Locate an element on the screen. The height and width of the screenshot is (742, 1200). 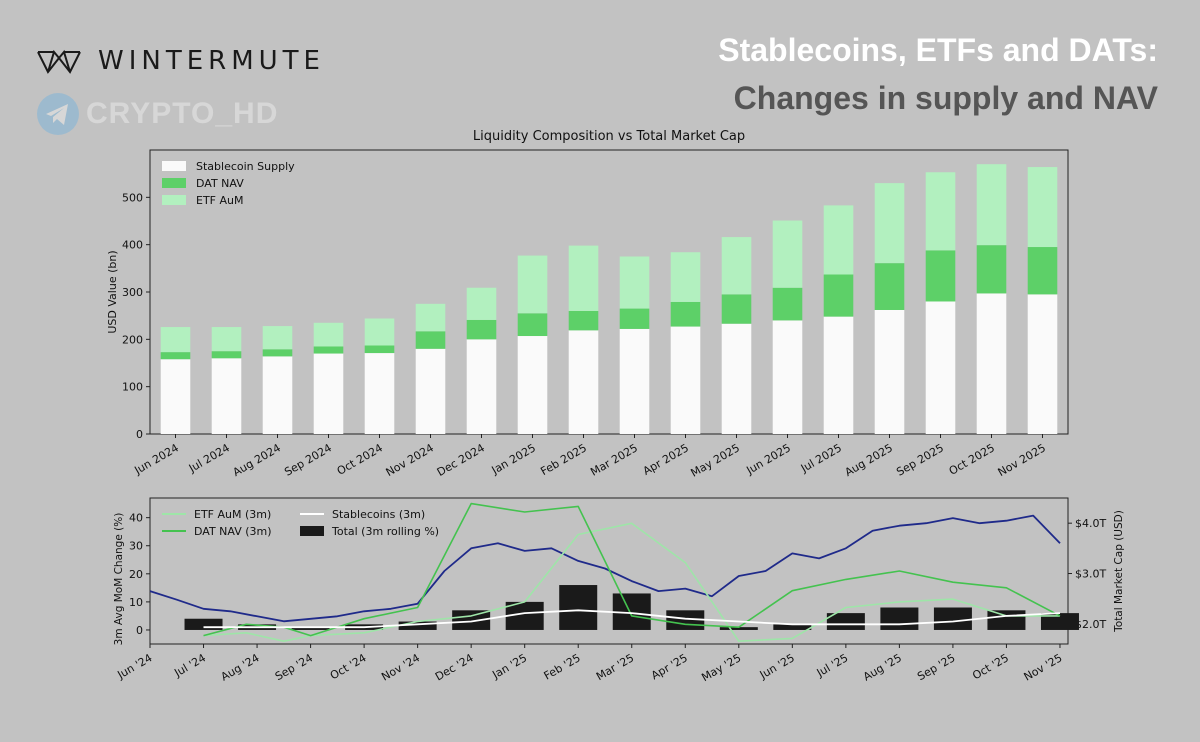
top-x-tick-label: Jun 2025 is located at coordinates (768, 459).